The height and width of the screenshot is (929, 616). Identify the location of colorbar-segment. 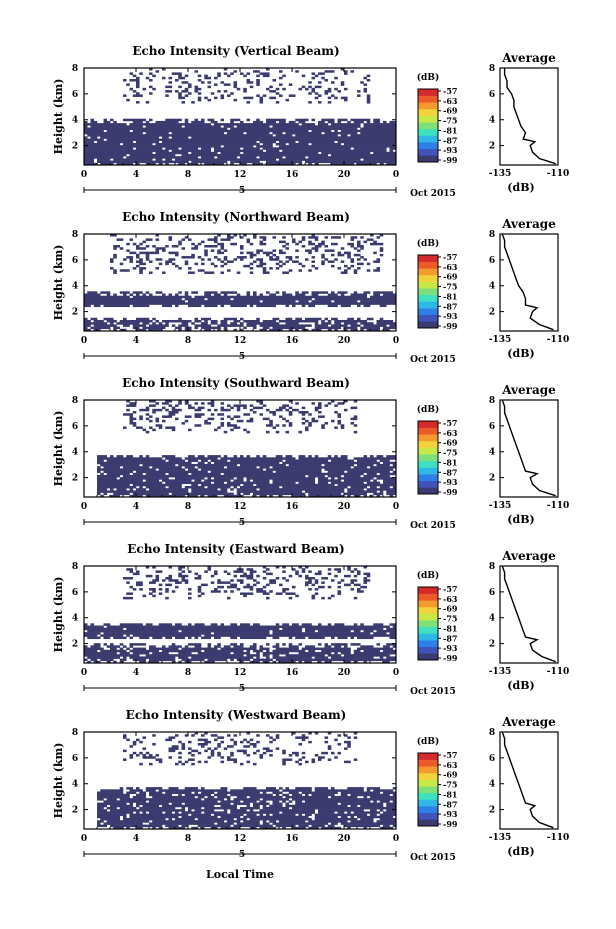
(428, 126).